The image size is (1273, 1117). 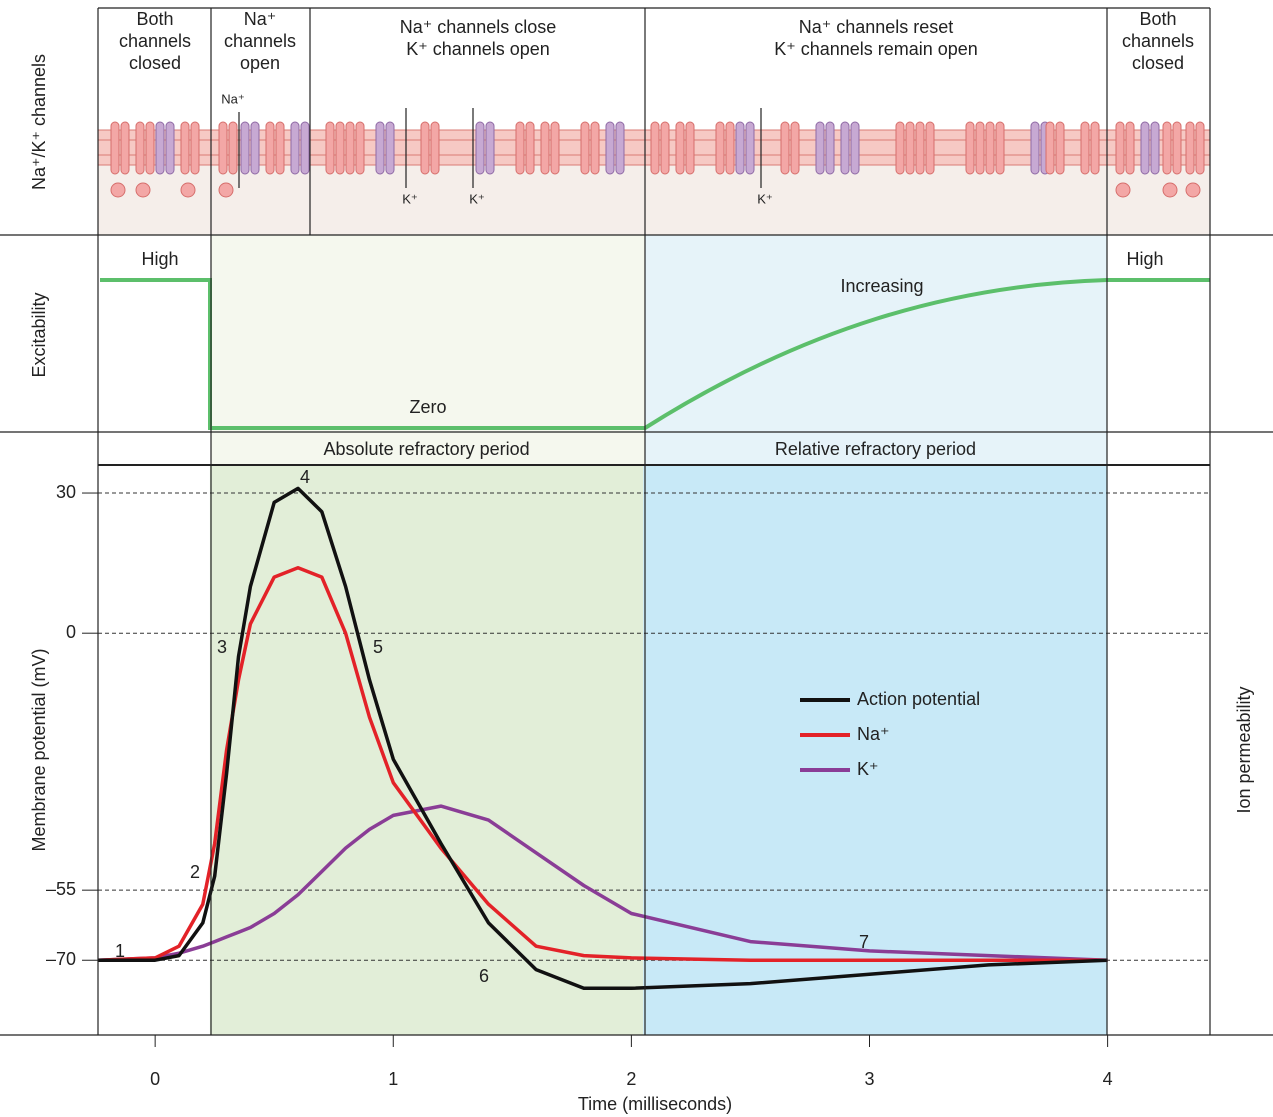 I want to click on annotation: 4, so click(x=305, y=477).